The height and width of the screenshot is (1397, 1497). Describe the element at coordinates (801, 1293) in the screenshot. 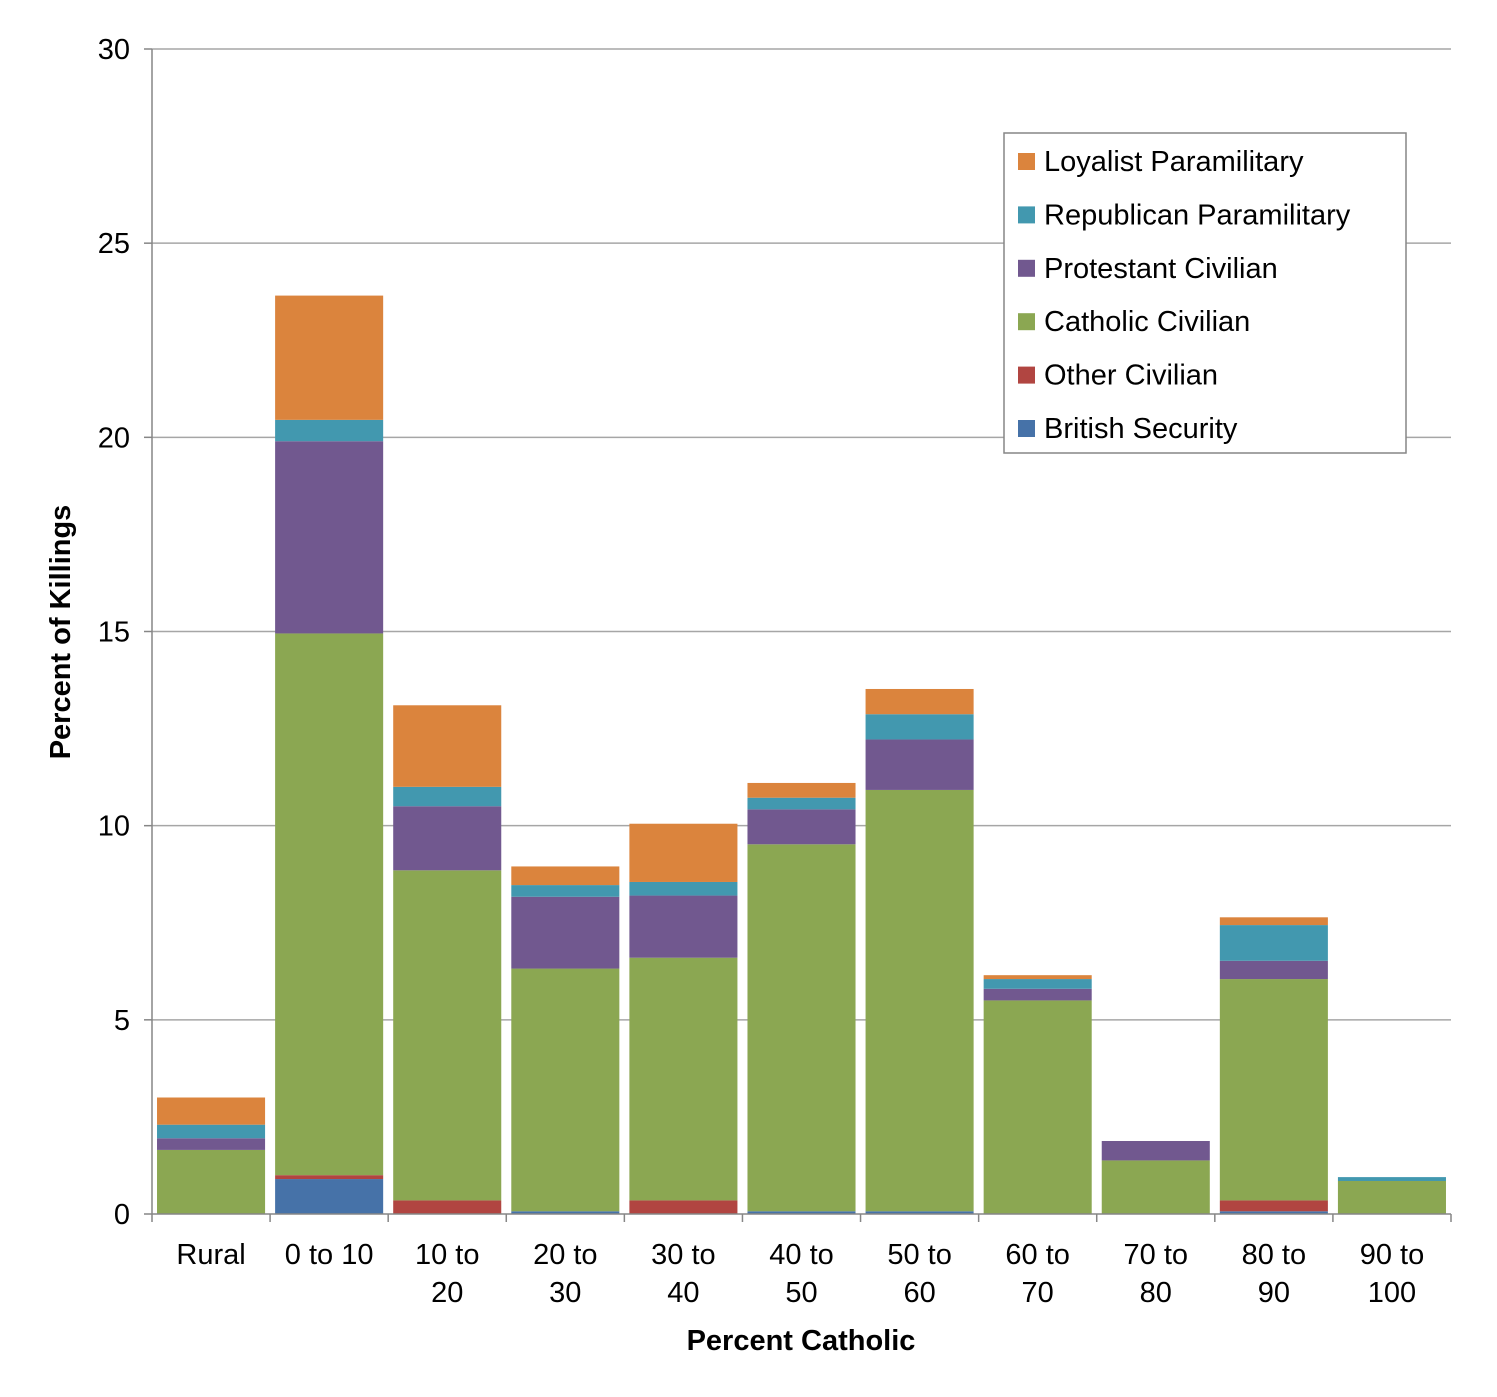

I see `x-tick-label-line: 50` at that location.